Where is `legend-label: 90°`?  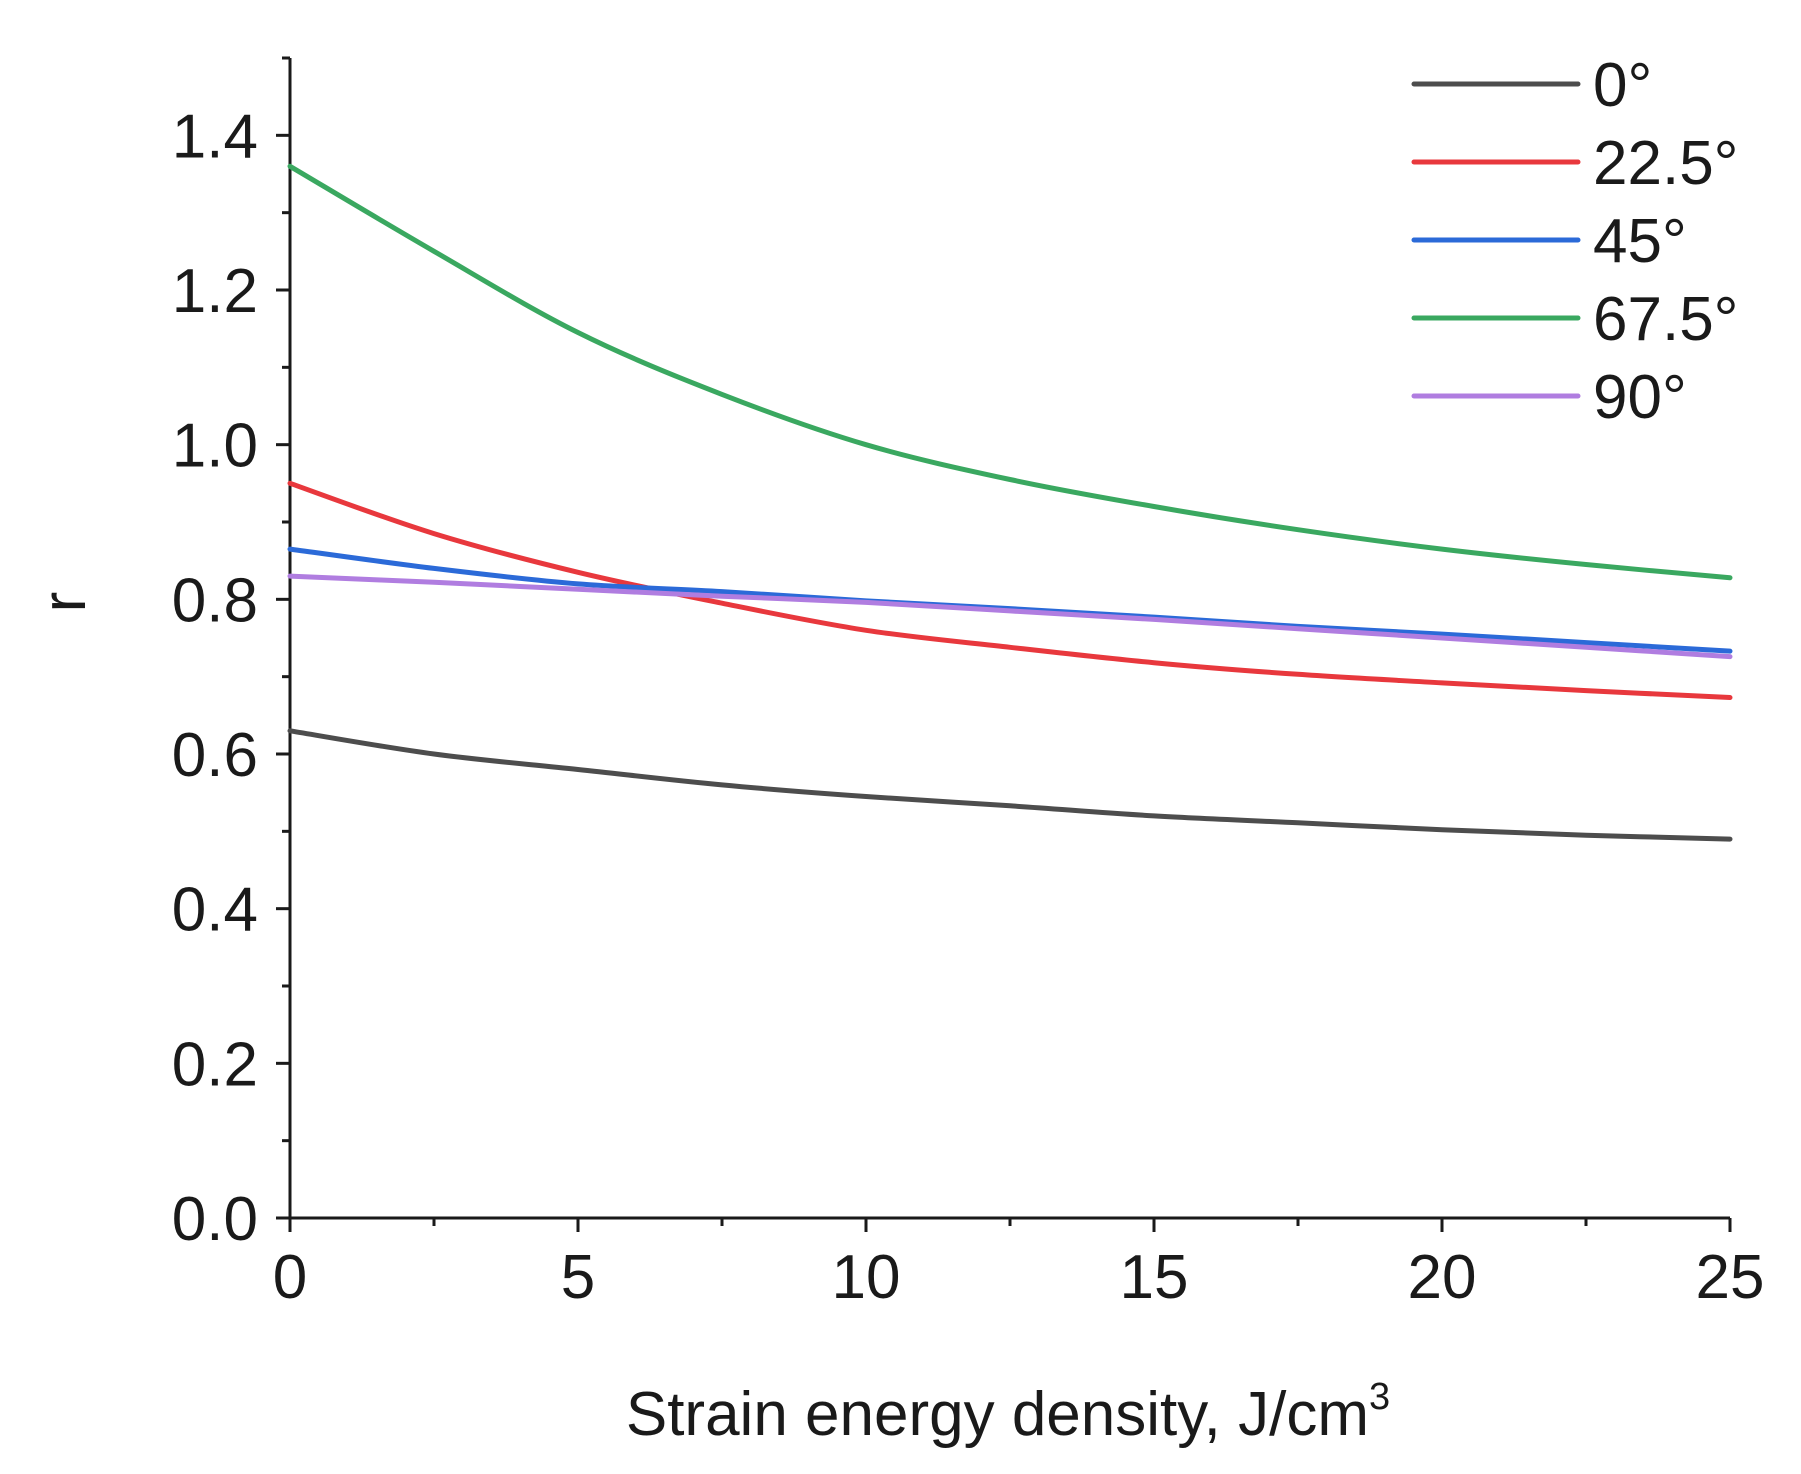
legend-label: 90° is located at coordinates (1640, 397).